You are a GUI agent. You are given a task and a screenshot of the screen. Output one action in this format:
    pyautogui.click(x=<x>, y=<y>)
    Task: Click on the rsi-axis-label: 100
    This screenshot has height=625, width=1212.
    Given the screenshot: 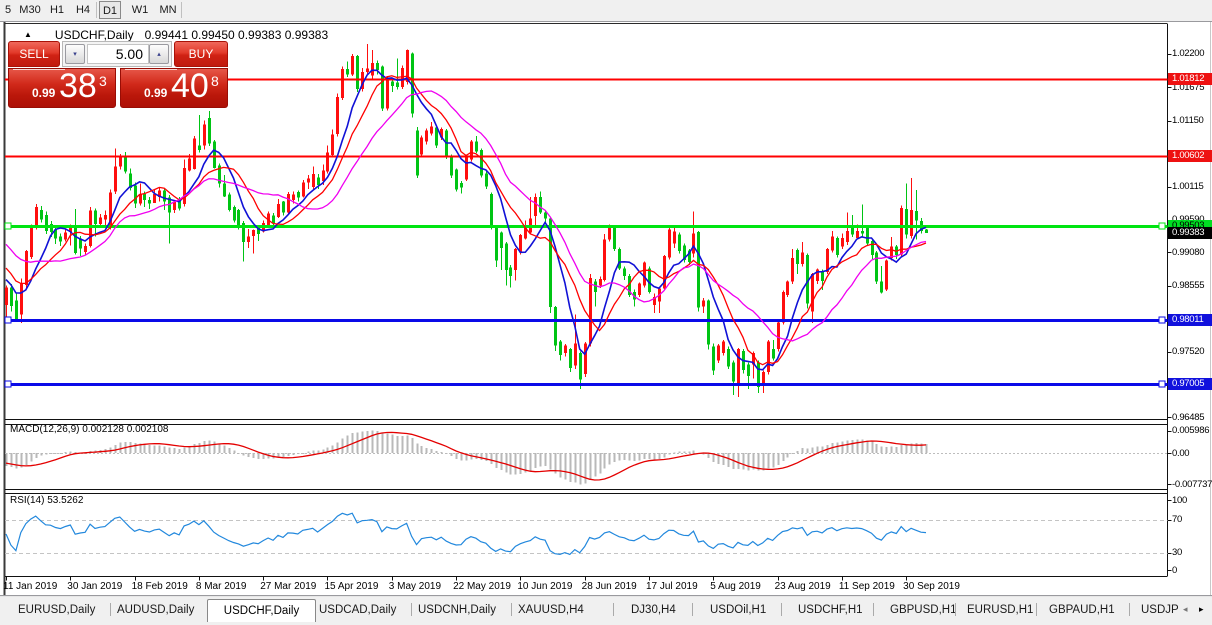 What is the action you would take?
    pyautogui.click(x=1179, y=500)
    